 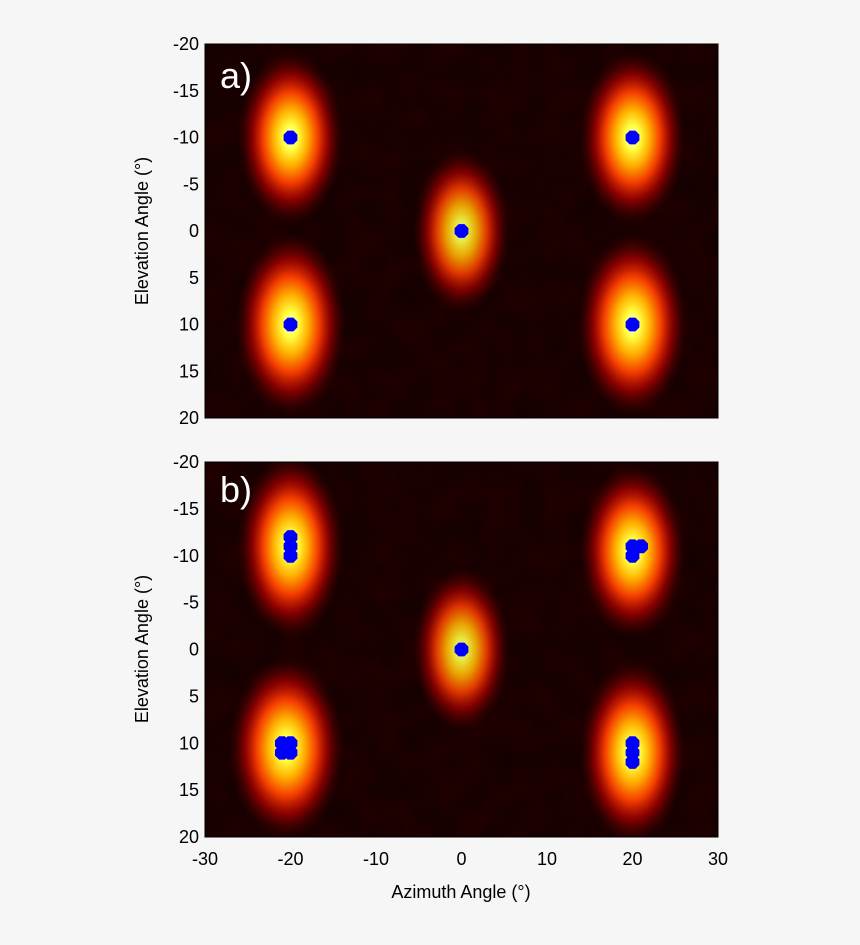 What do you see at coordinates (718, 859) in the screenshot?
I see `x-tick-label: 30` at bounding box center [718, 859].